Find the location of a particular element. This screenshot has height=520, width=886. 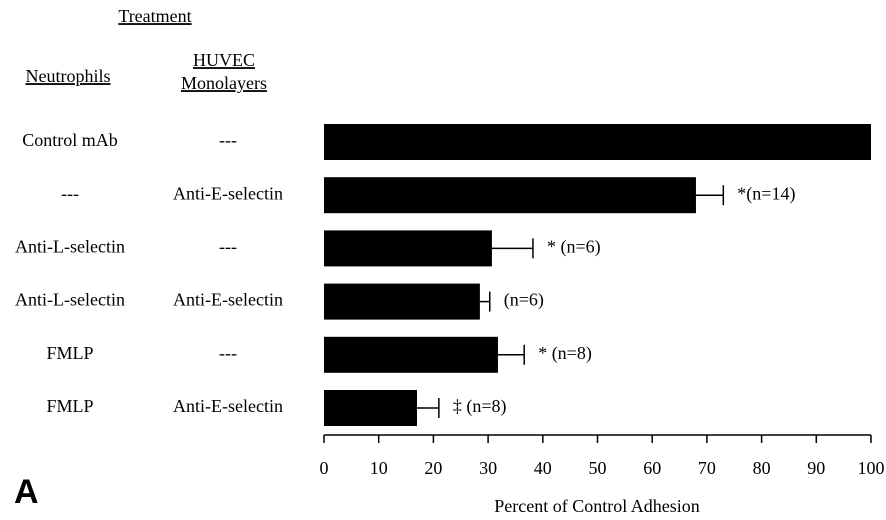

x-tick-label: 30 is located at coordinates (488, 468).